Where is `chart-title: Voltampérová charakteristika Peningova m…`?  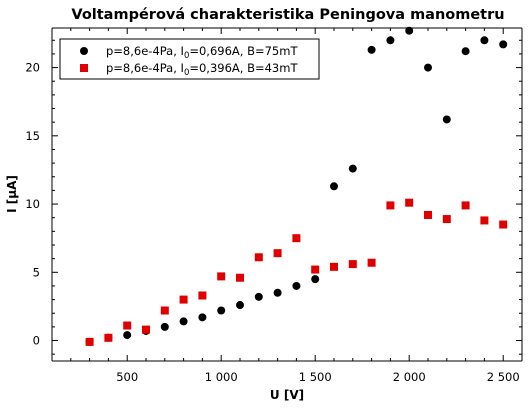
chart-title: Voltampérová charakteristika Peningova m… is located at coordinates (287, 15).